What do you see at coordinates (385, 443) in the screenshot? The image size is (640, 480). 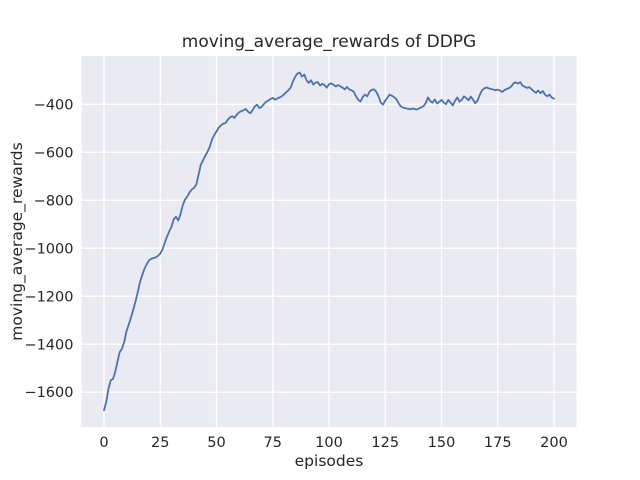 I see `x-tick-label: 125` at bounding box center [385, 443].